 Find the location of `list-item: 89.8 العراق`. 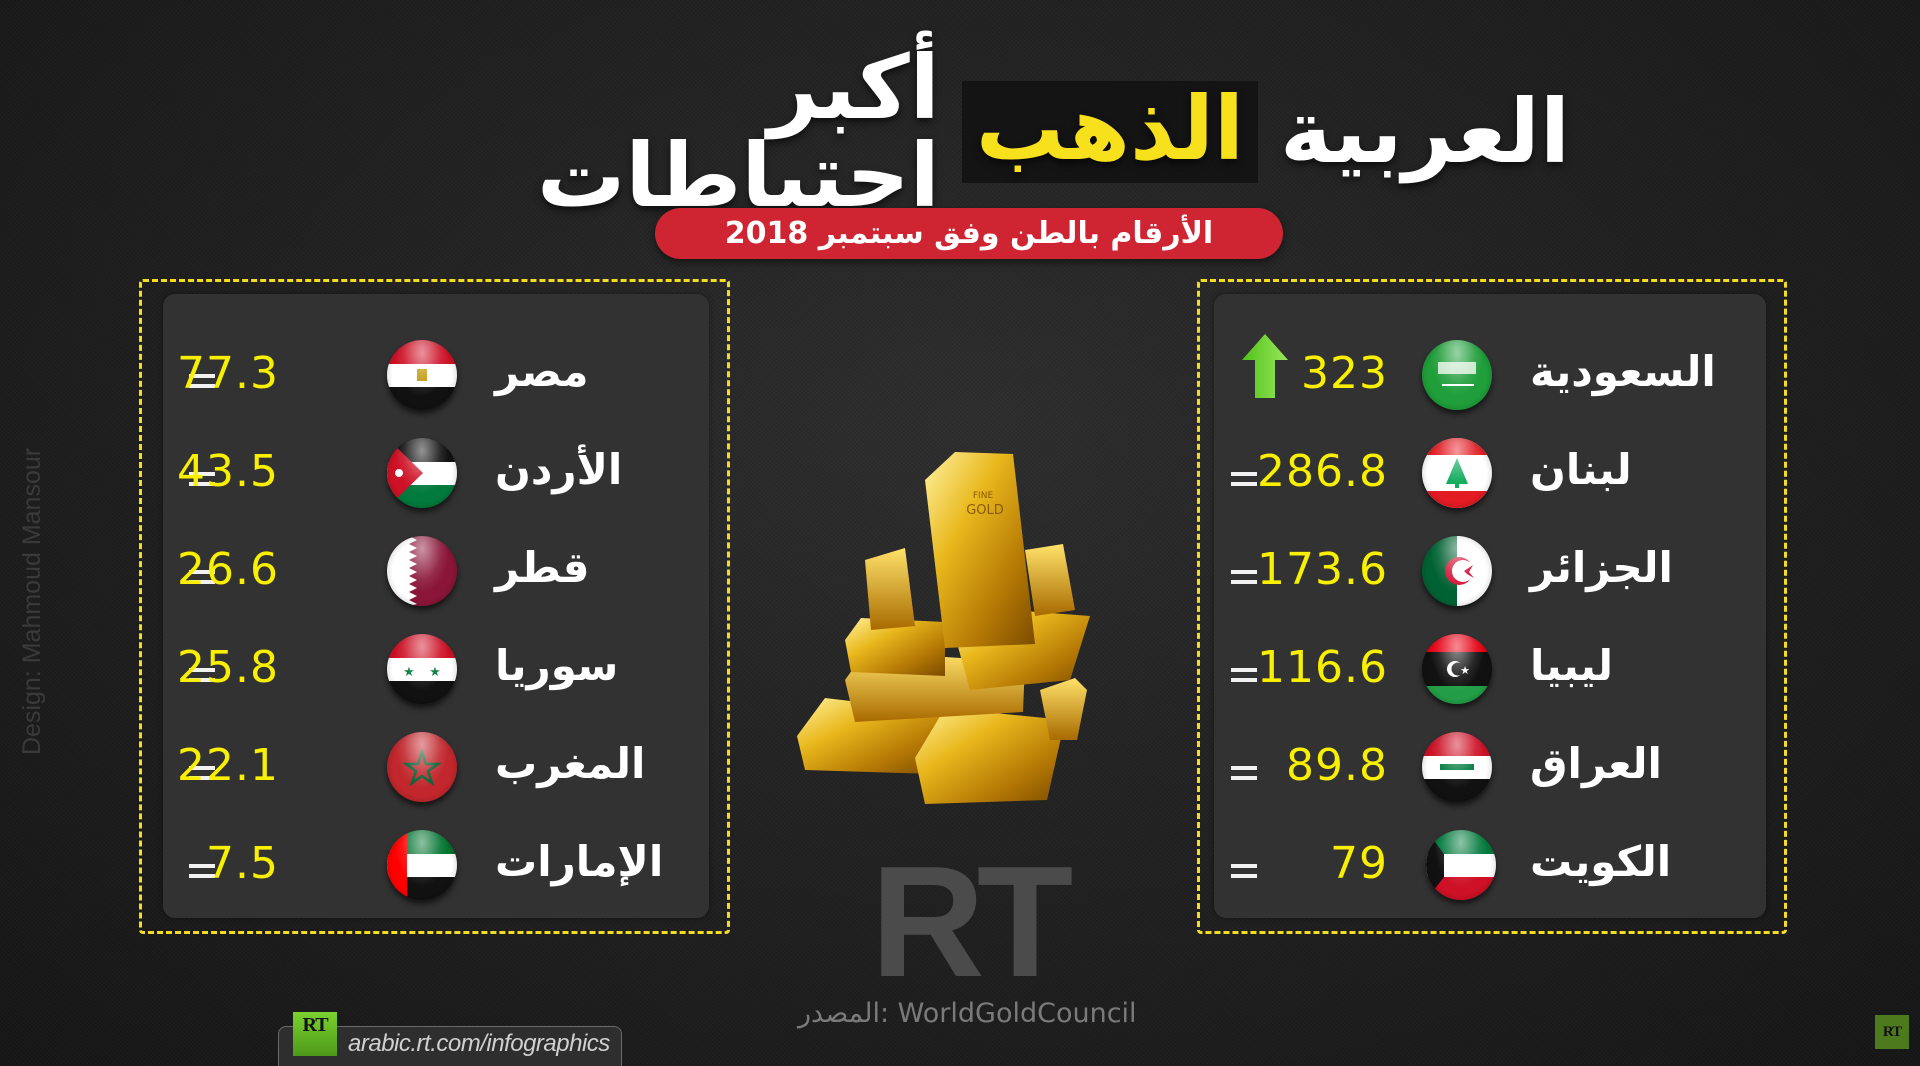

list-item: 89.8 العراق is located at coordinates (1490, 766).